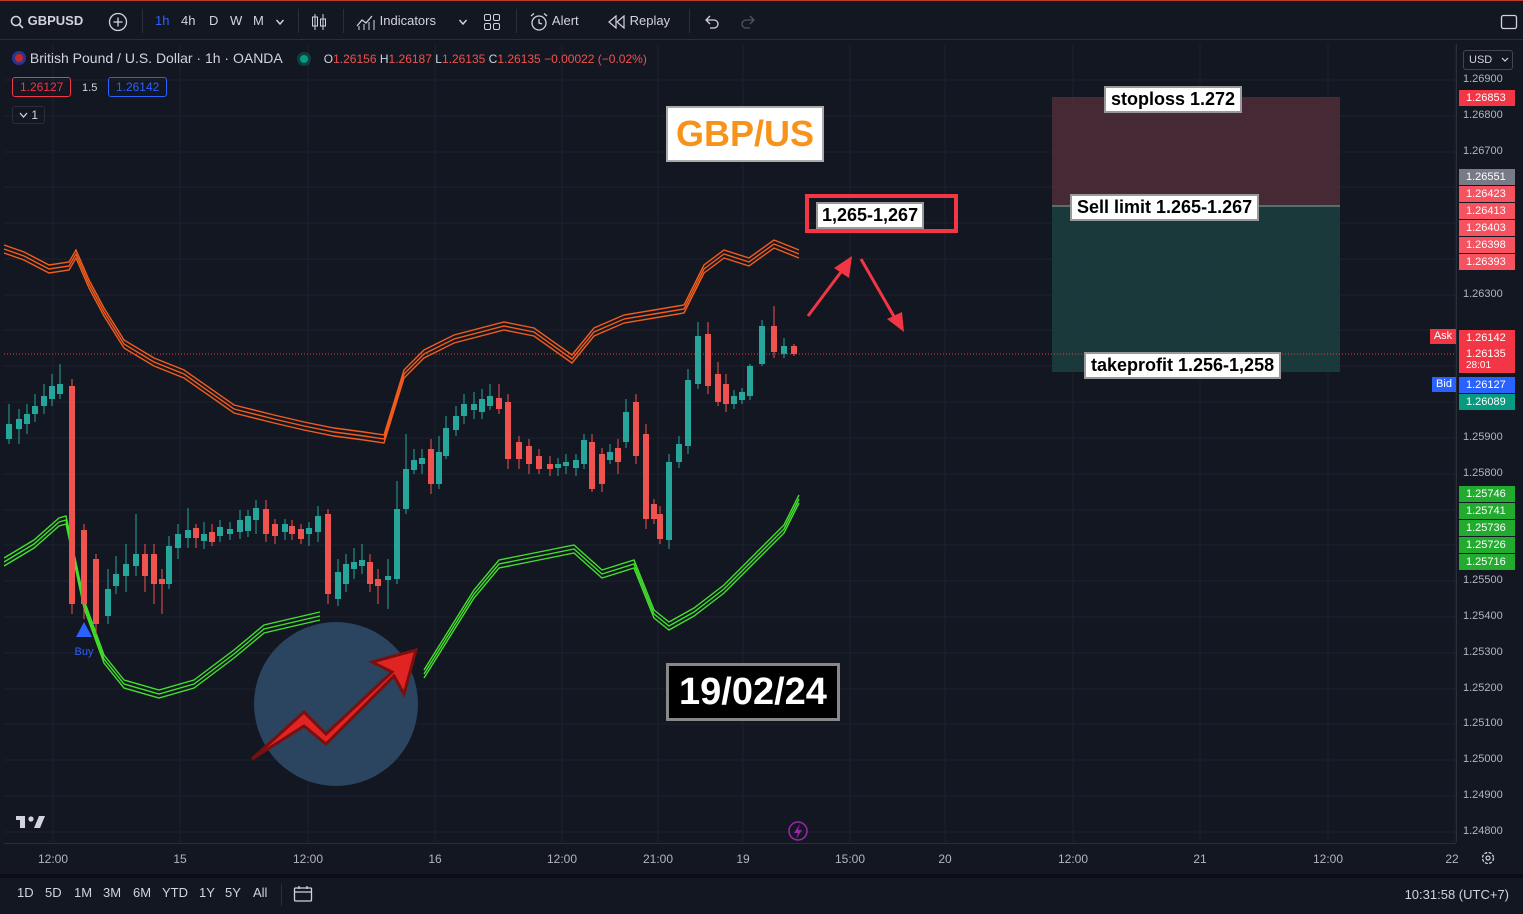  Describe the element at coordinates (463, 21) in the screenshot. I see `indicators-dropdown` at that location.